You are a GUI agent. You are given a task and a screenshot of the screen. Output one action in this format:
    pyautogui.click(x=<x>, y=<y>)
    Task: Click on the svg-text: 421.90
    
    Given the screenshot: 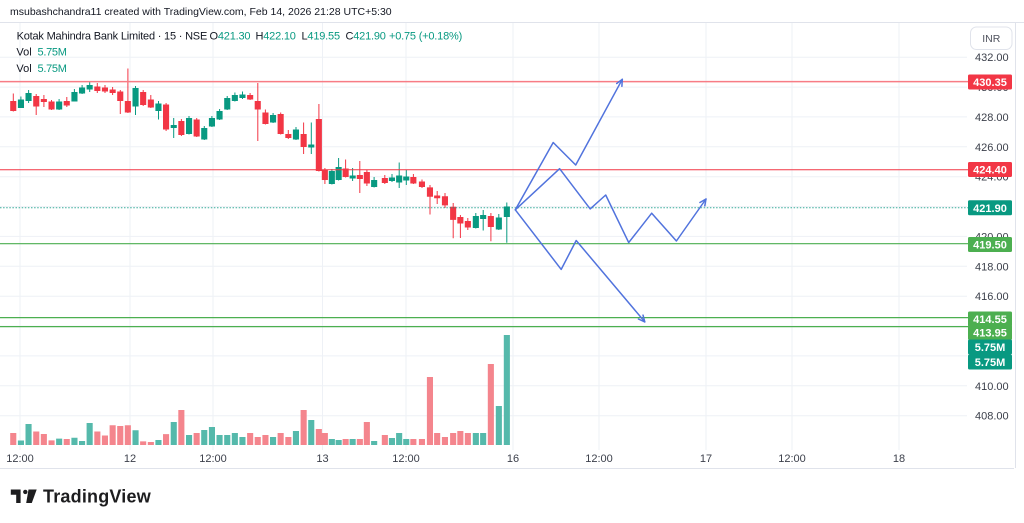 What is the action you would take?
    pyautogui.click(x=990, y=209)
    